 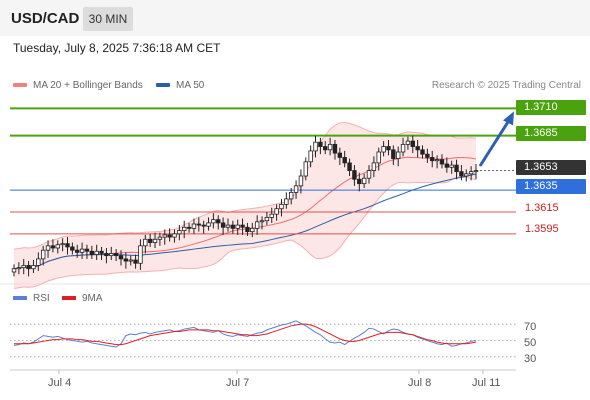 I want to click on legend-ma20-label: MA 20 + Bollinger Bands, so click(x=88, y=85).